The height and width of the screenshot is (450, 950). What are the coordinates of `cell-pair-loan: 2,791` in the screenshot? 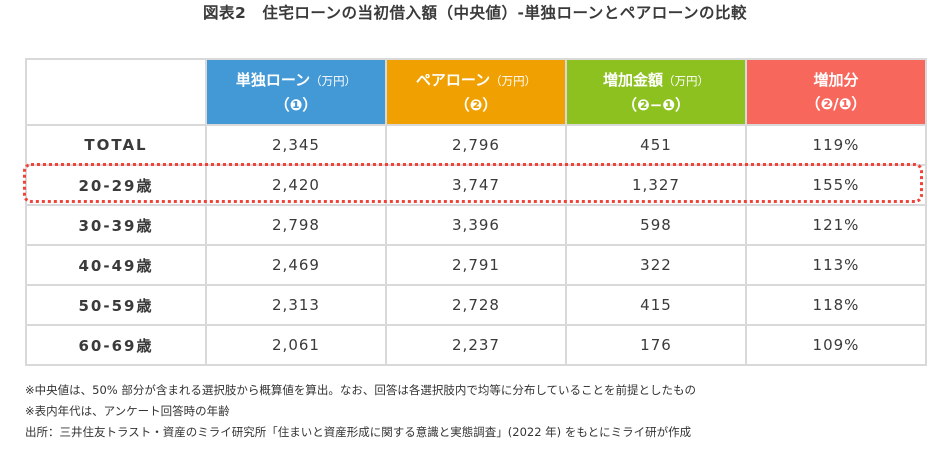 It's located at (476, 265).